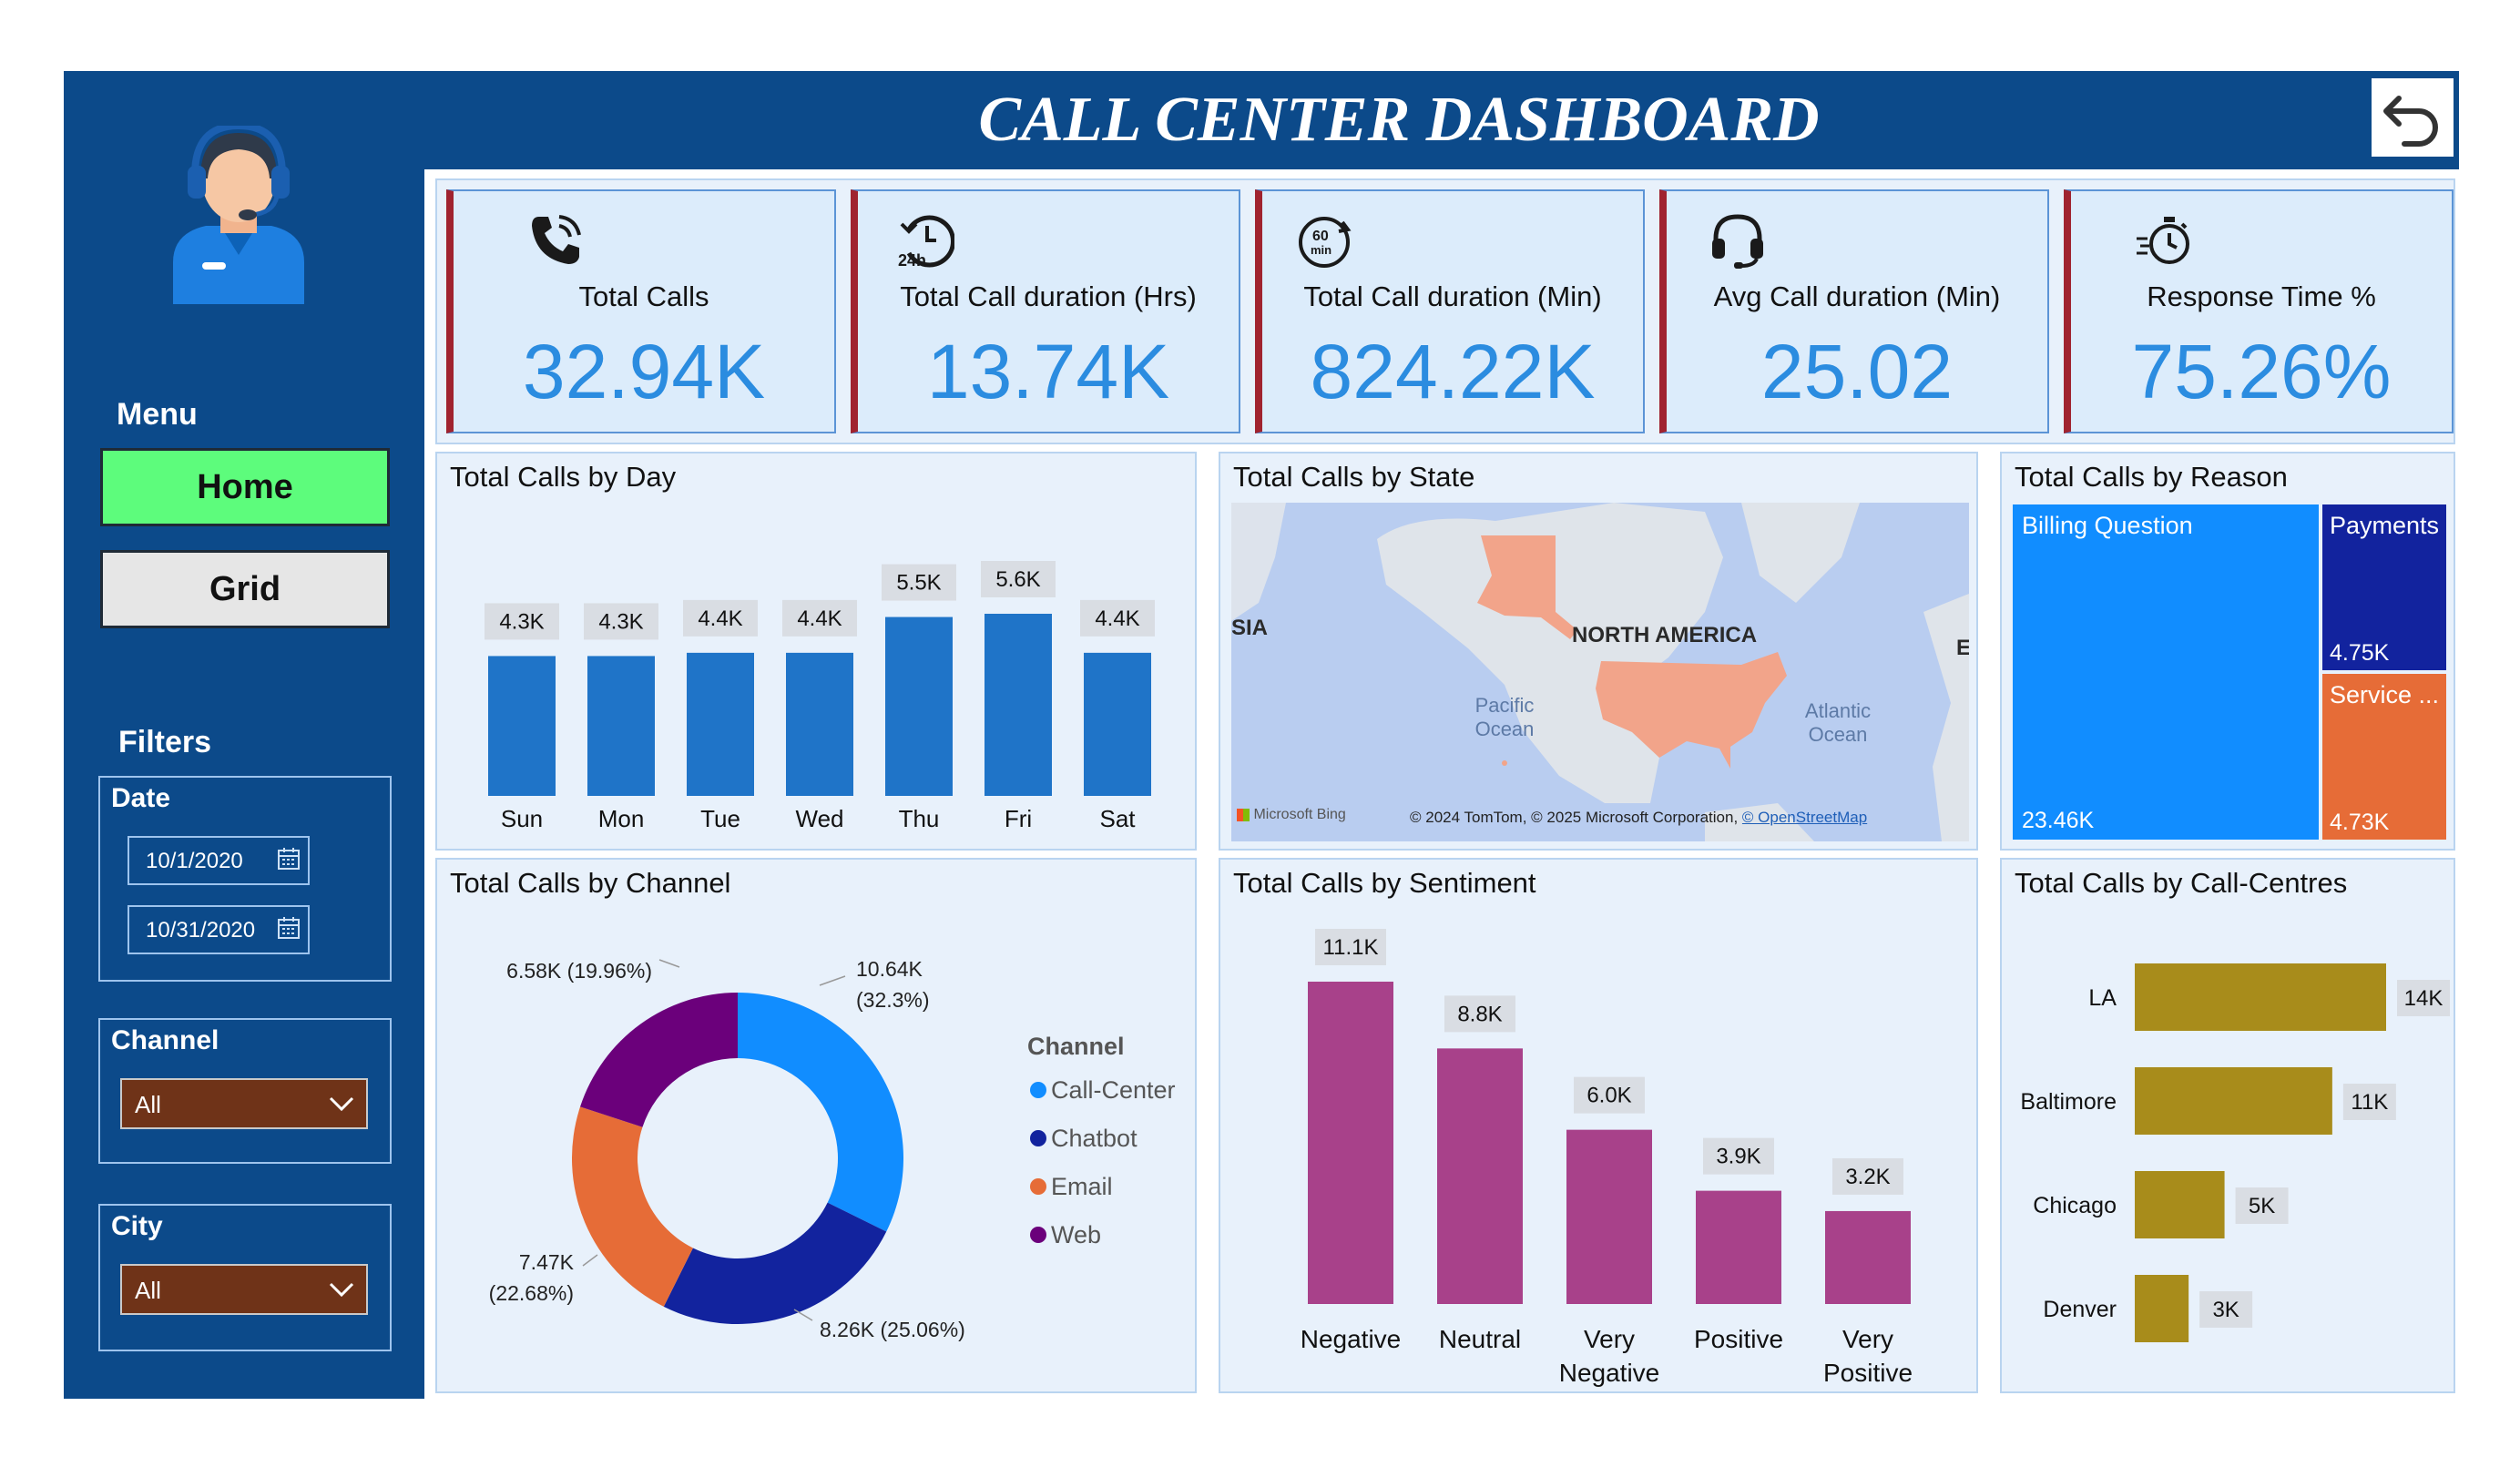 The width and height of the screenshot is (2520, 1457). What do you see at coordinates (2068, 1102) in the screenshot?
I see `centre-category-label: Baltimore` at bounding box center [2068, 1102].